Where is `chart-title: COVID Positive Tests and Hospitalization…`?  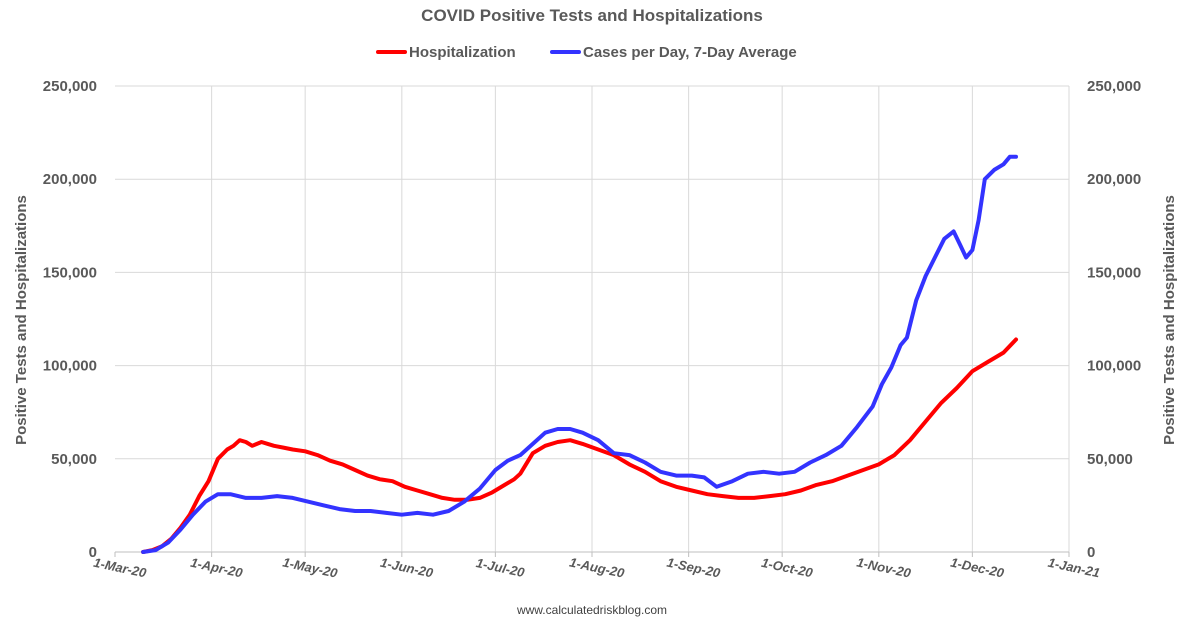 chart-title: COVID Positive Tests and Hospitalization… is located at coordinates (592, 15).